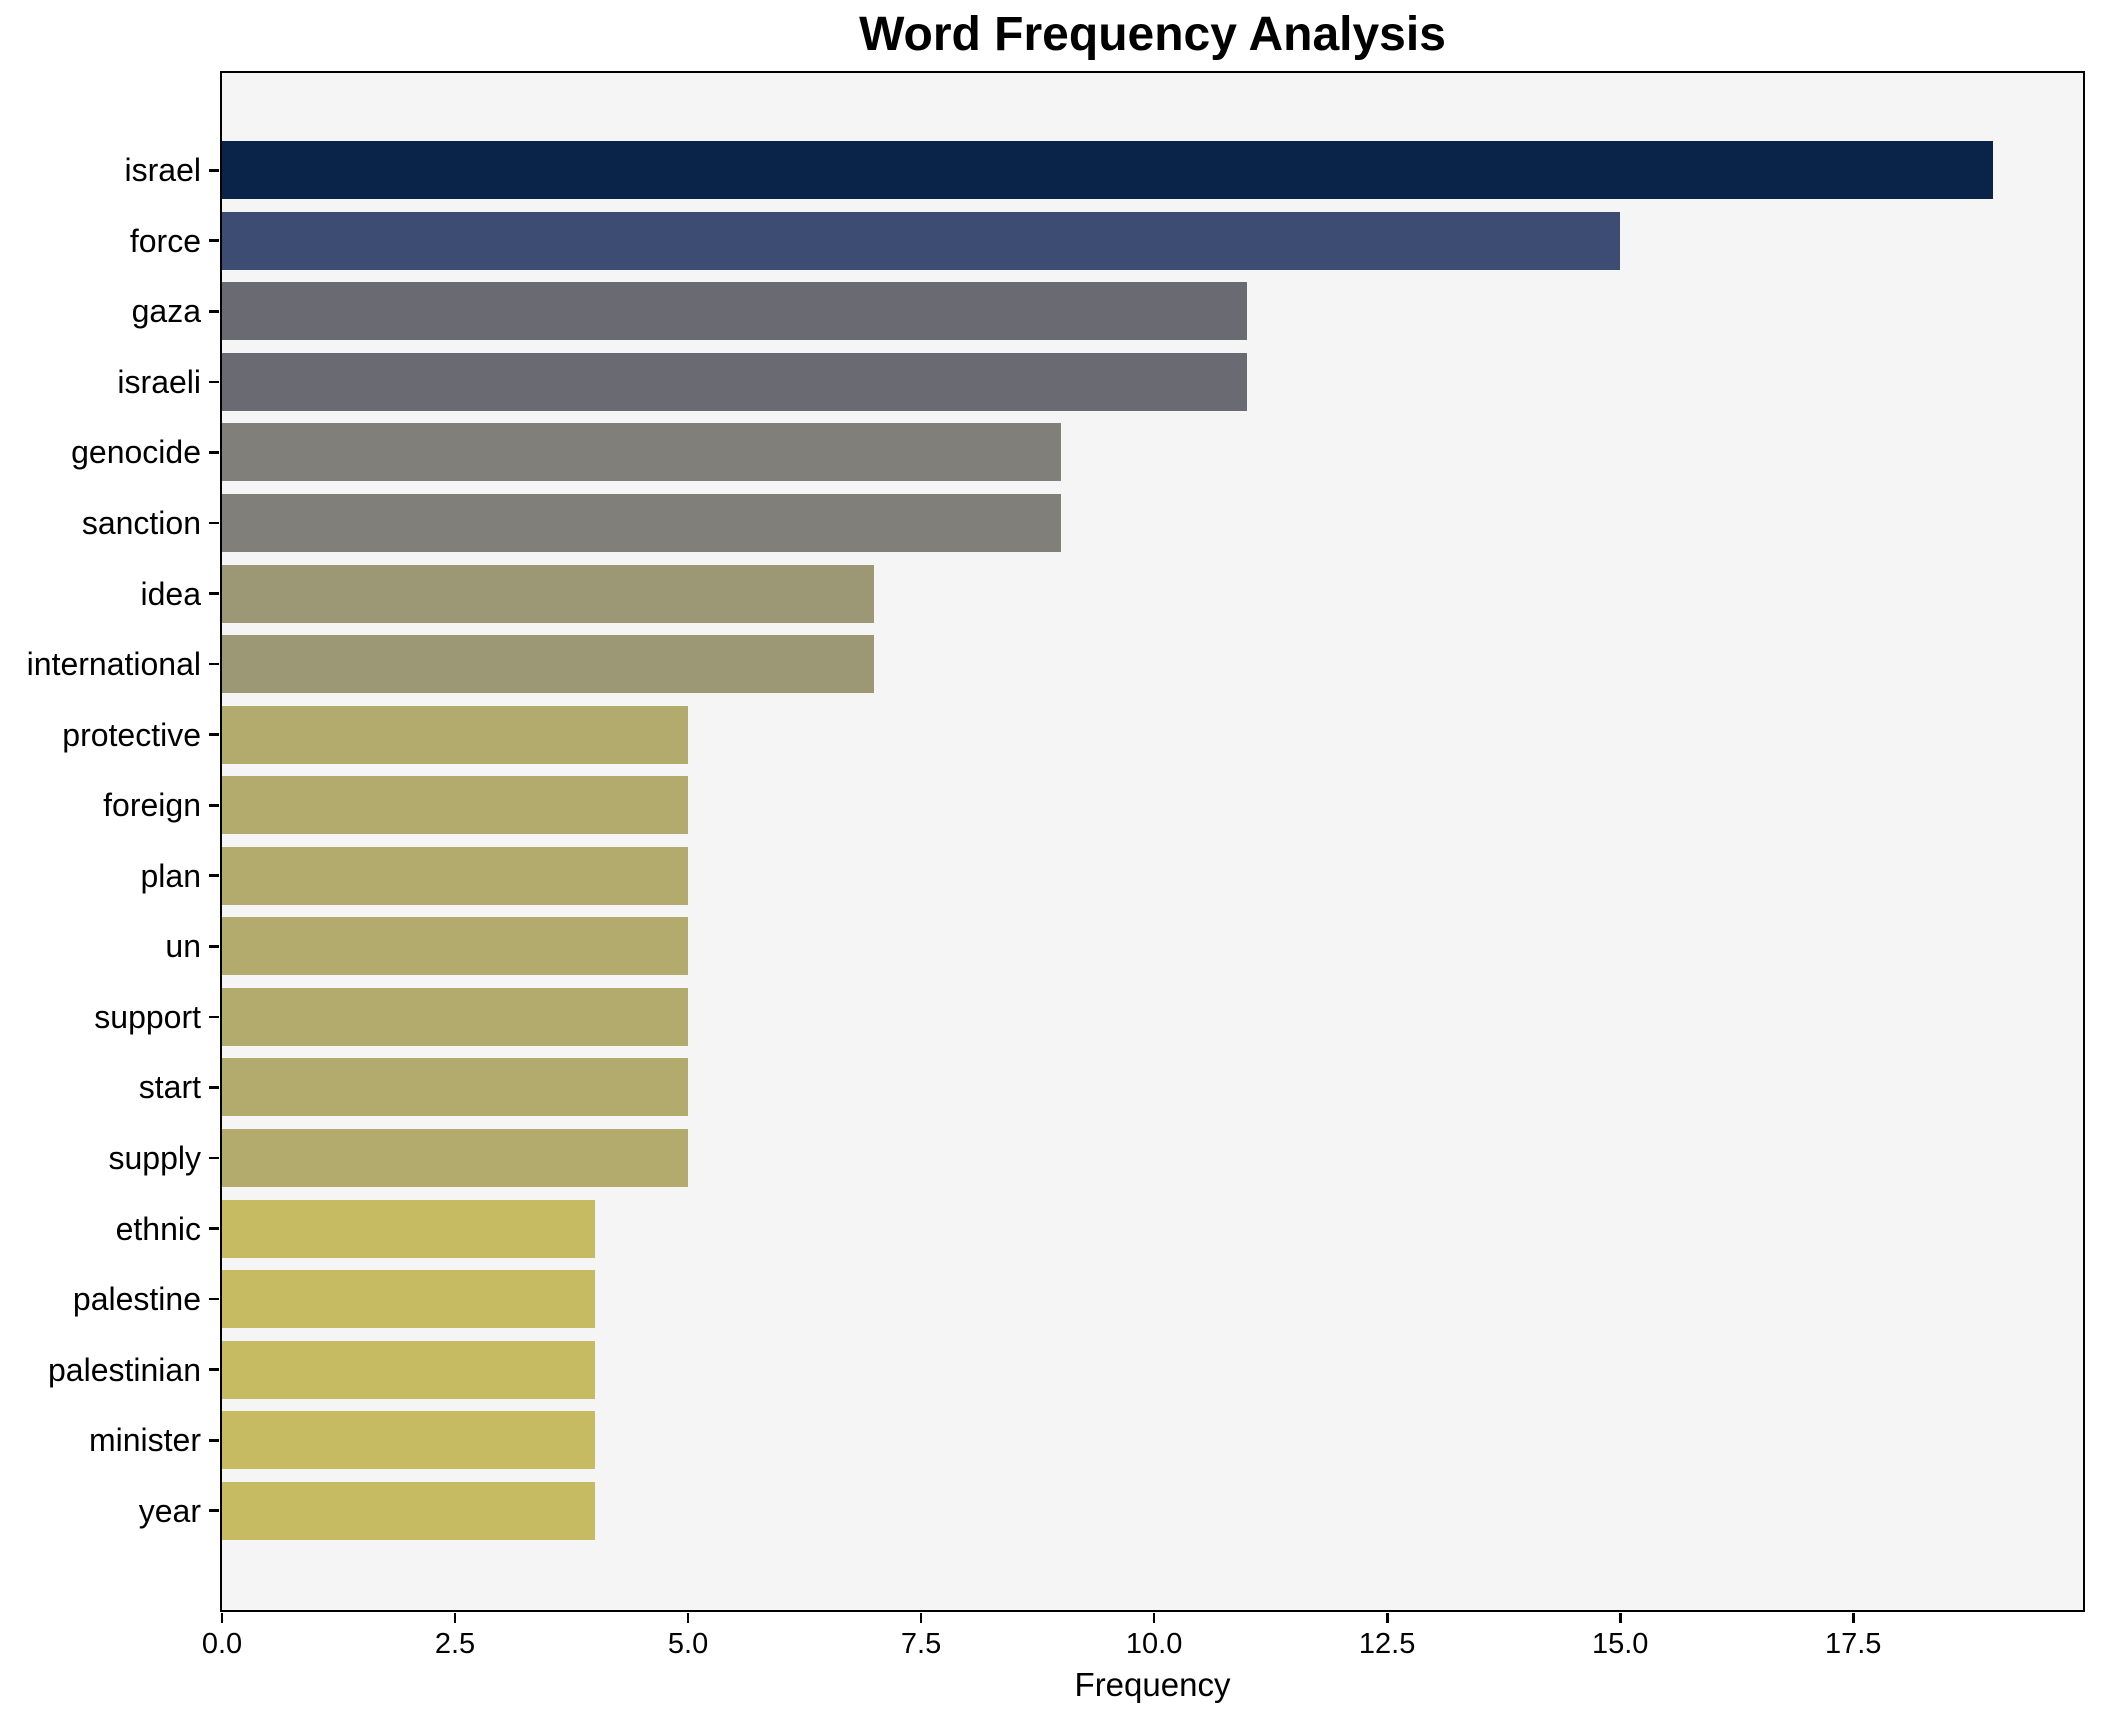 Image resolution: width=2101 pixels, height=1722 pixels. What do you see at coordinates (214, 382) in the screenshot?
I see `y-tick-mark-israeli` at bounding box center [214, 382].